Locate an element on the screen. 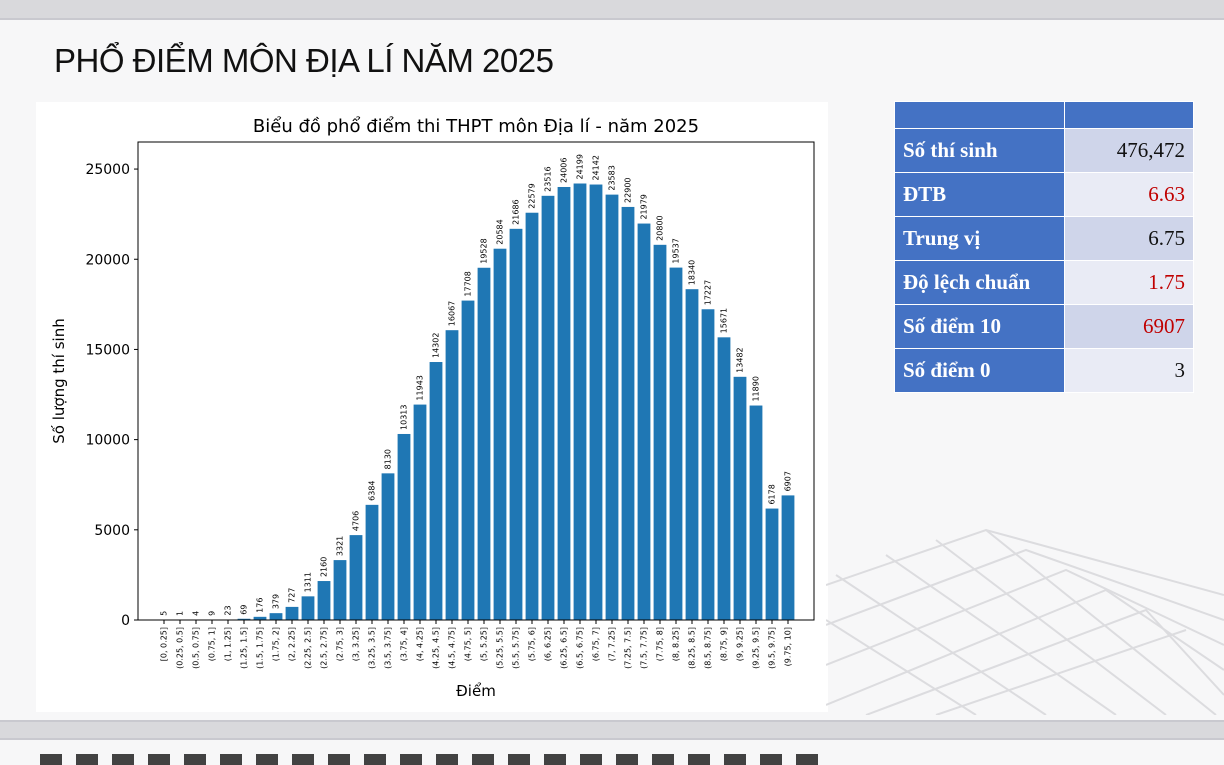 This screenshot has height=765, width=1224. bar-value-label: 22900 is located at coordinates (628, 189).